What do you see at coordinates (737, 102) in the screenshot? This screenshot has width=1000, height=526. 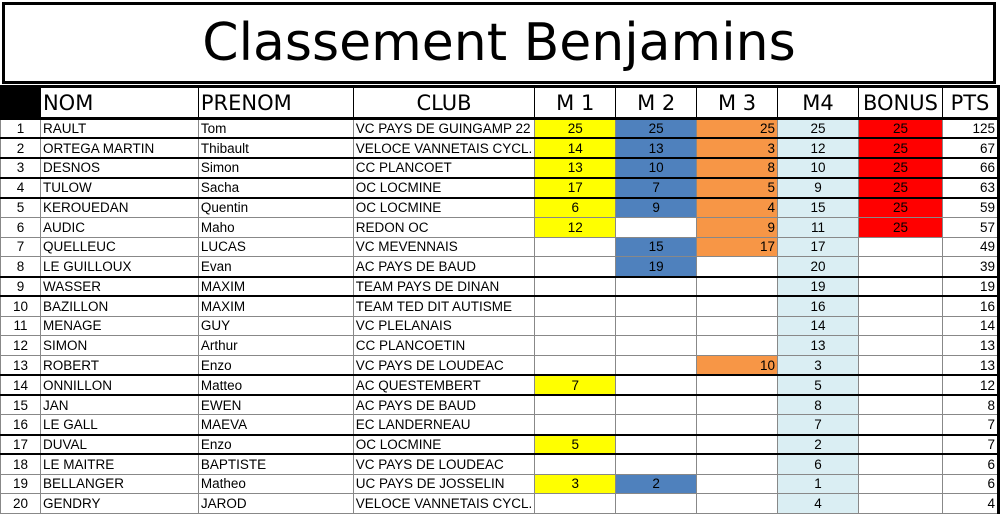 I see `header-m3: M 3` at bounding box center [737, 102].